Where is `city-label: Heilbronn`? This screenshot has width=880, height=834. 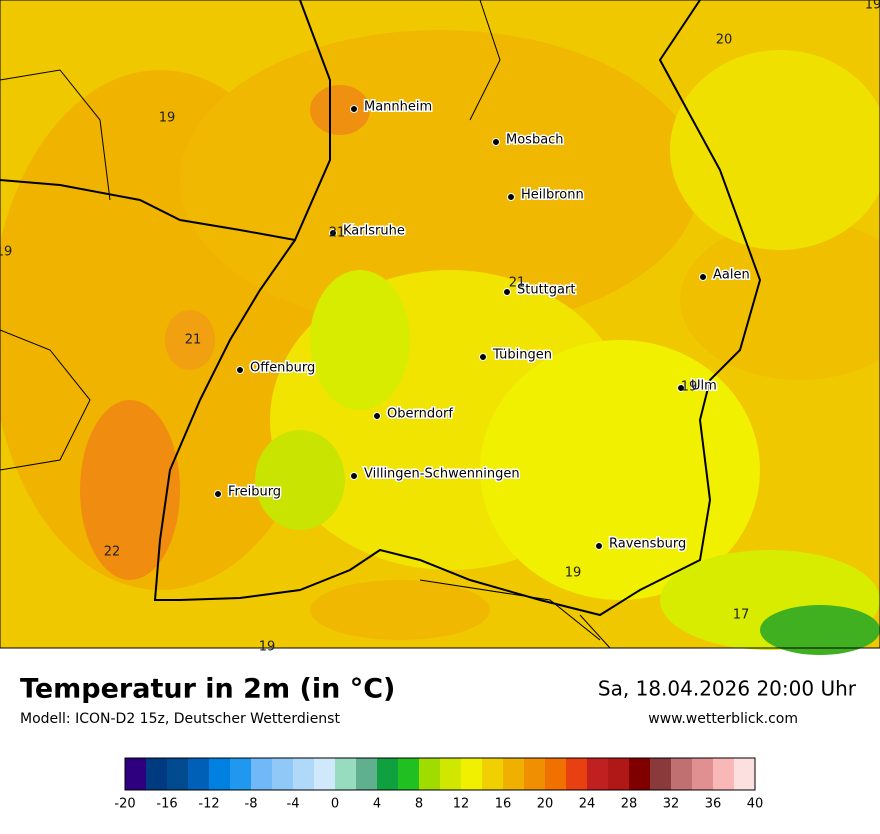
city-label: Heilbronn is located at coordinates (552, 195).